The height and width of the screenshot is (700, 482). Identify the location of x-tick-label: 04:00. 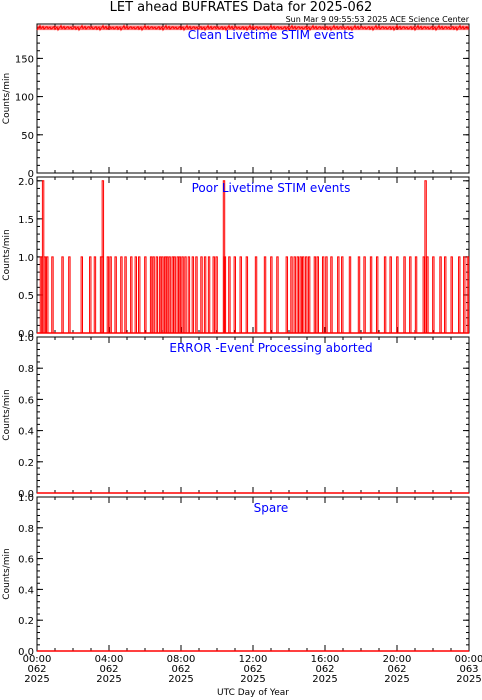
(109, 659).